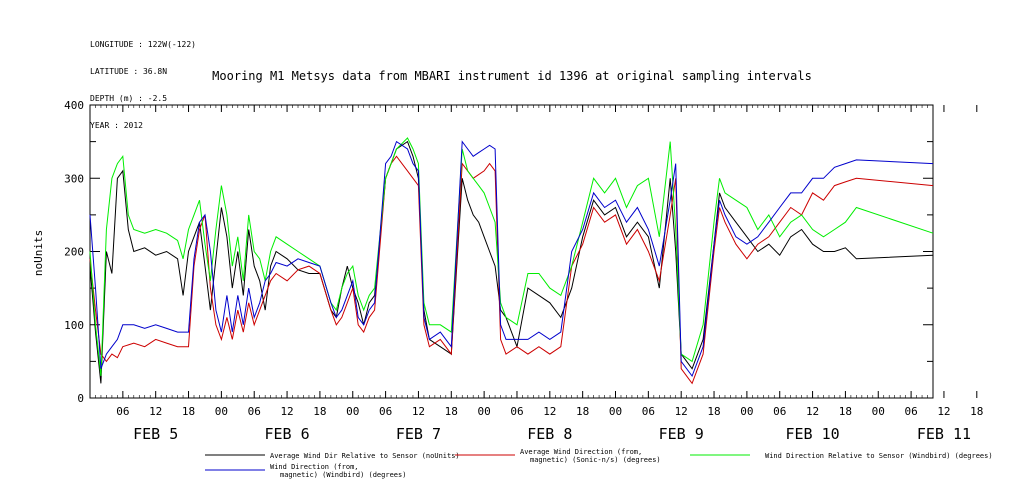  Describe the element at coordinates (129, 71) in the screenshot. I see `latitude-label: LATITUDE : 36.8N` at that location.